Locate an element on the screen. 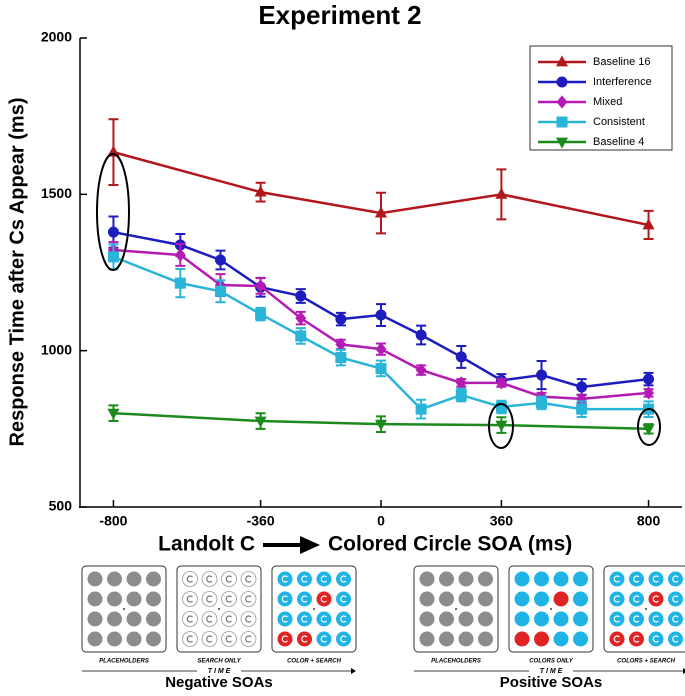  frame-label: COLORS + SEARCH is located at coordinates (646, 662).